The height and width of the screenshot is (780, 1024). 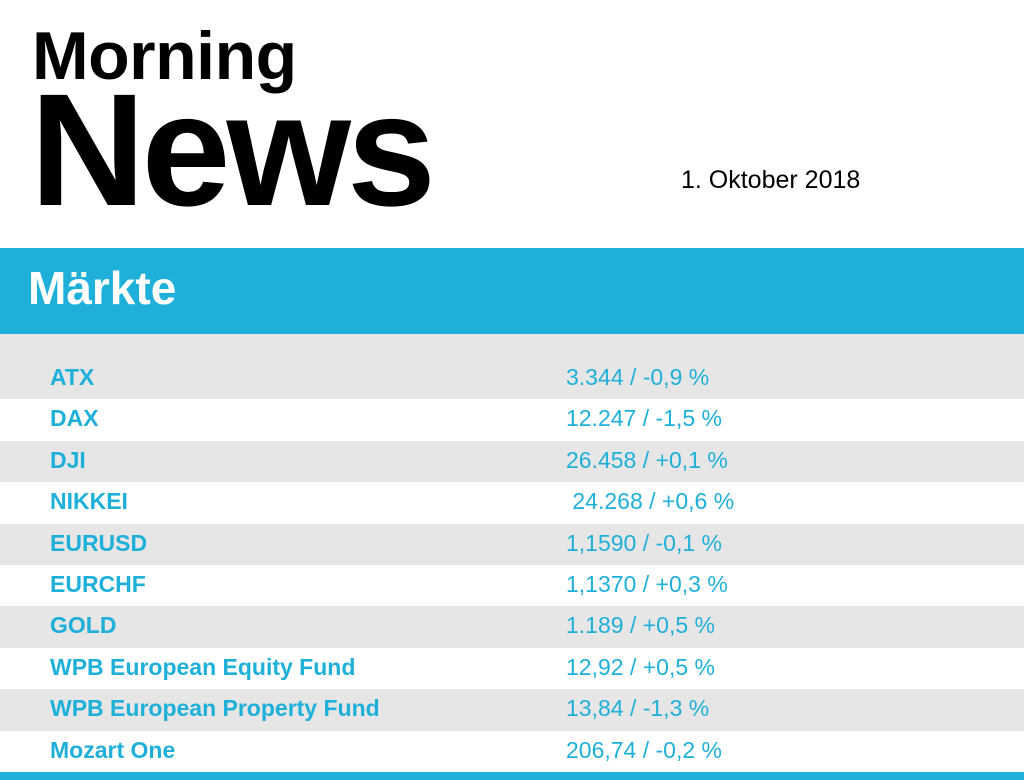 I want to click on table-top-padding, so click(x=512, y=346).